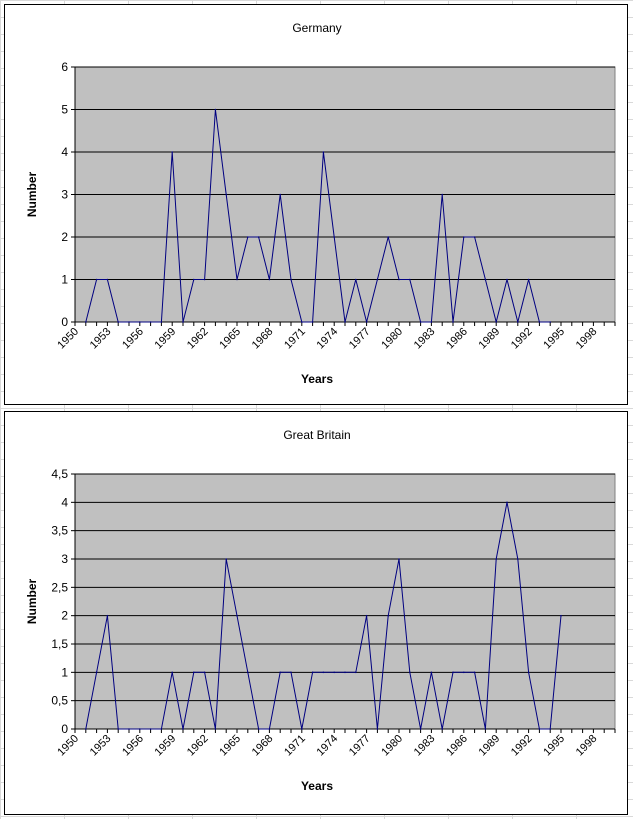 The image size is (633, 819). What do you see at coordinates (198, 339) in the screenshot?
I see `germany-xtick-label: 1962` at bounding box center [198, 339].